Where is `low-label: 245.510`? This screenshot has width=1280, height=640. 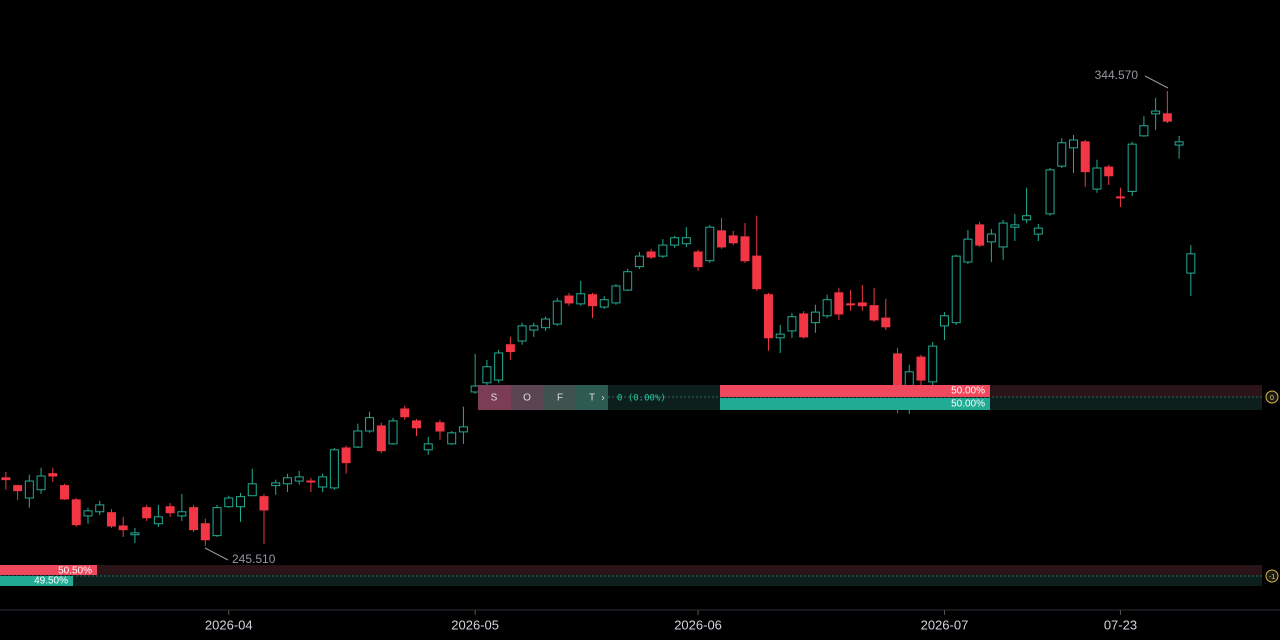
low-label: 245.510 is located at coordinates (254, 559).